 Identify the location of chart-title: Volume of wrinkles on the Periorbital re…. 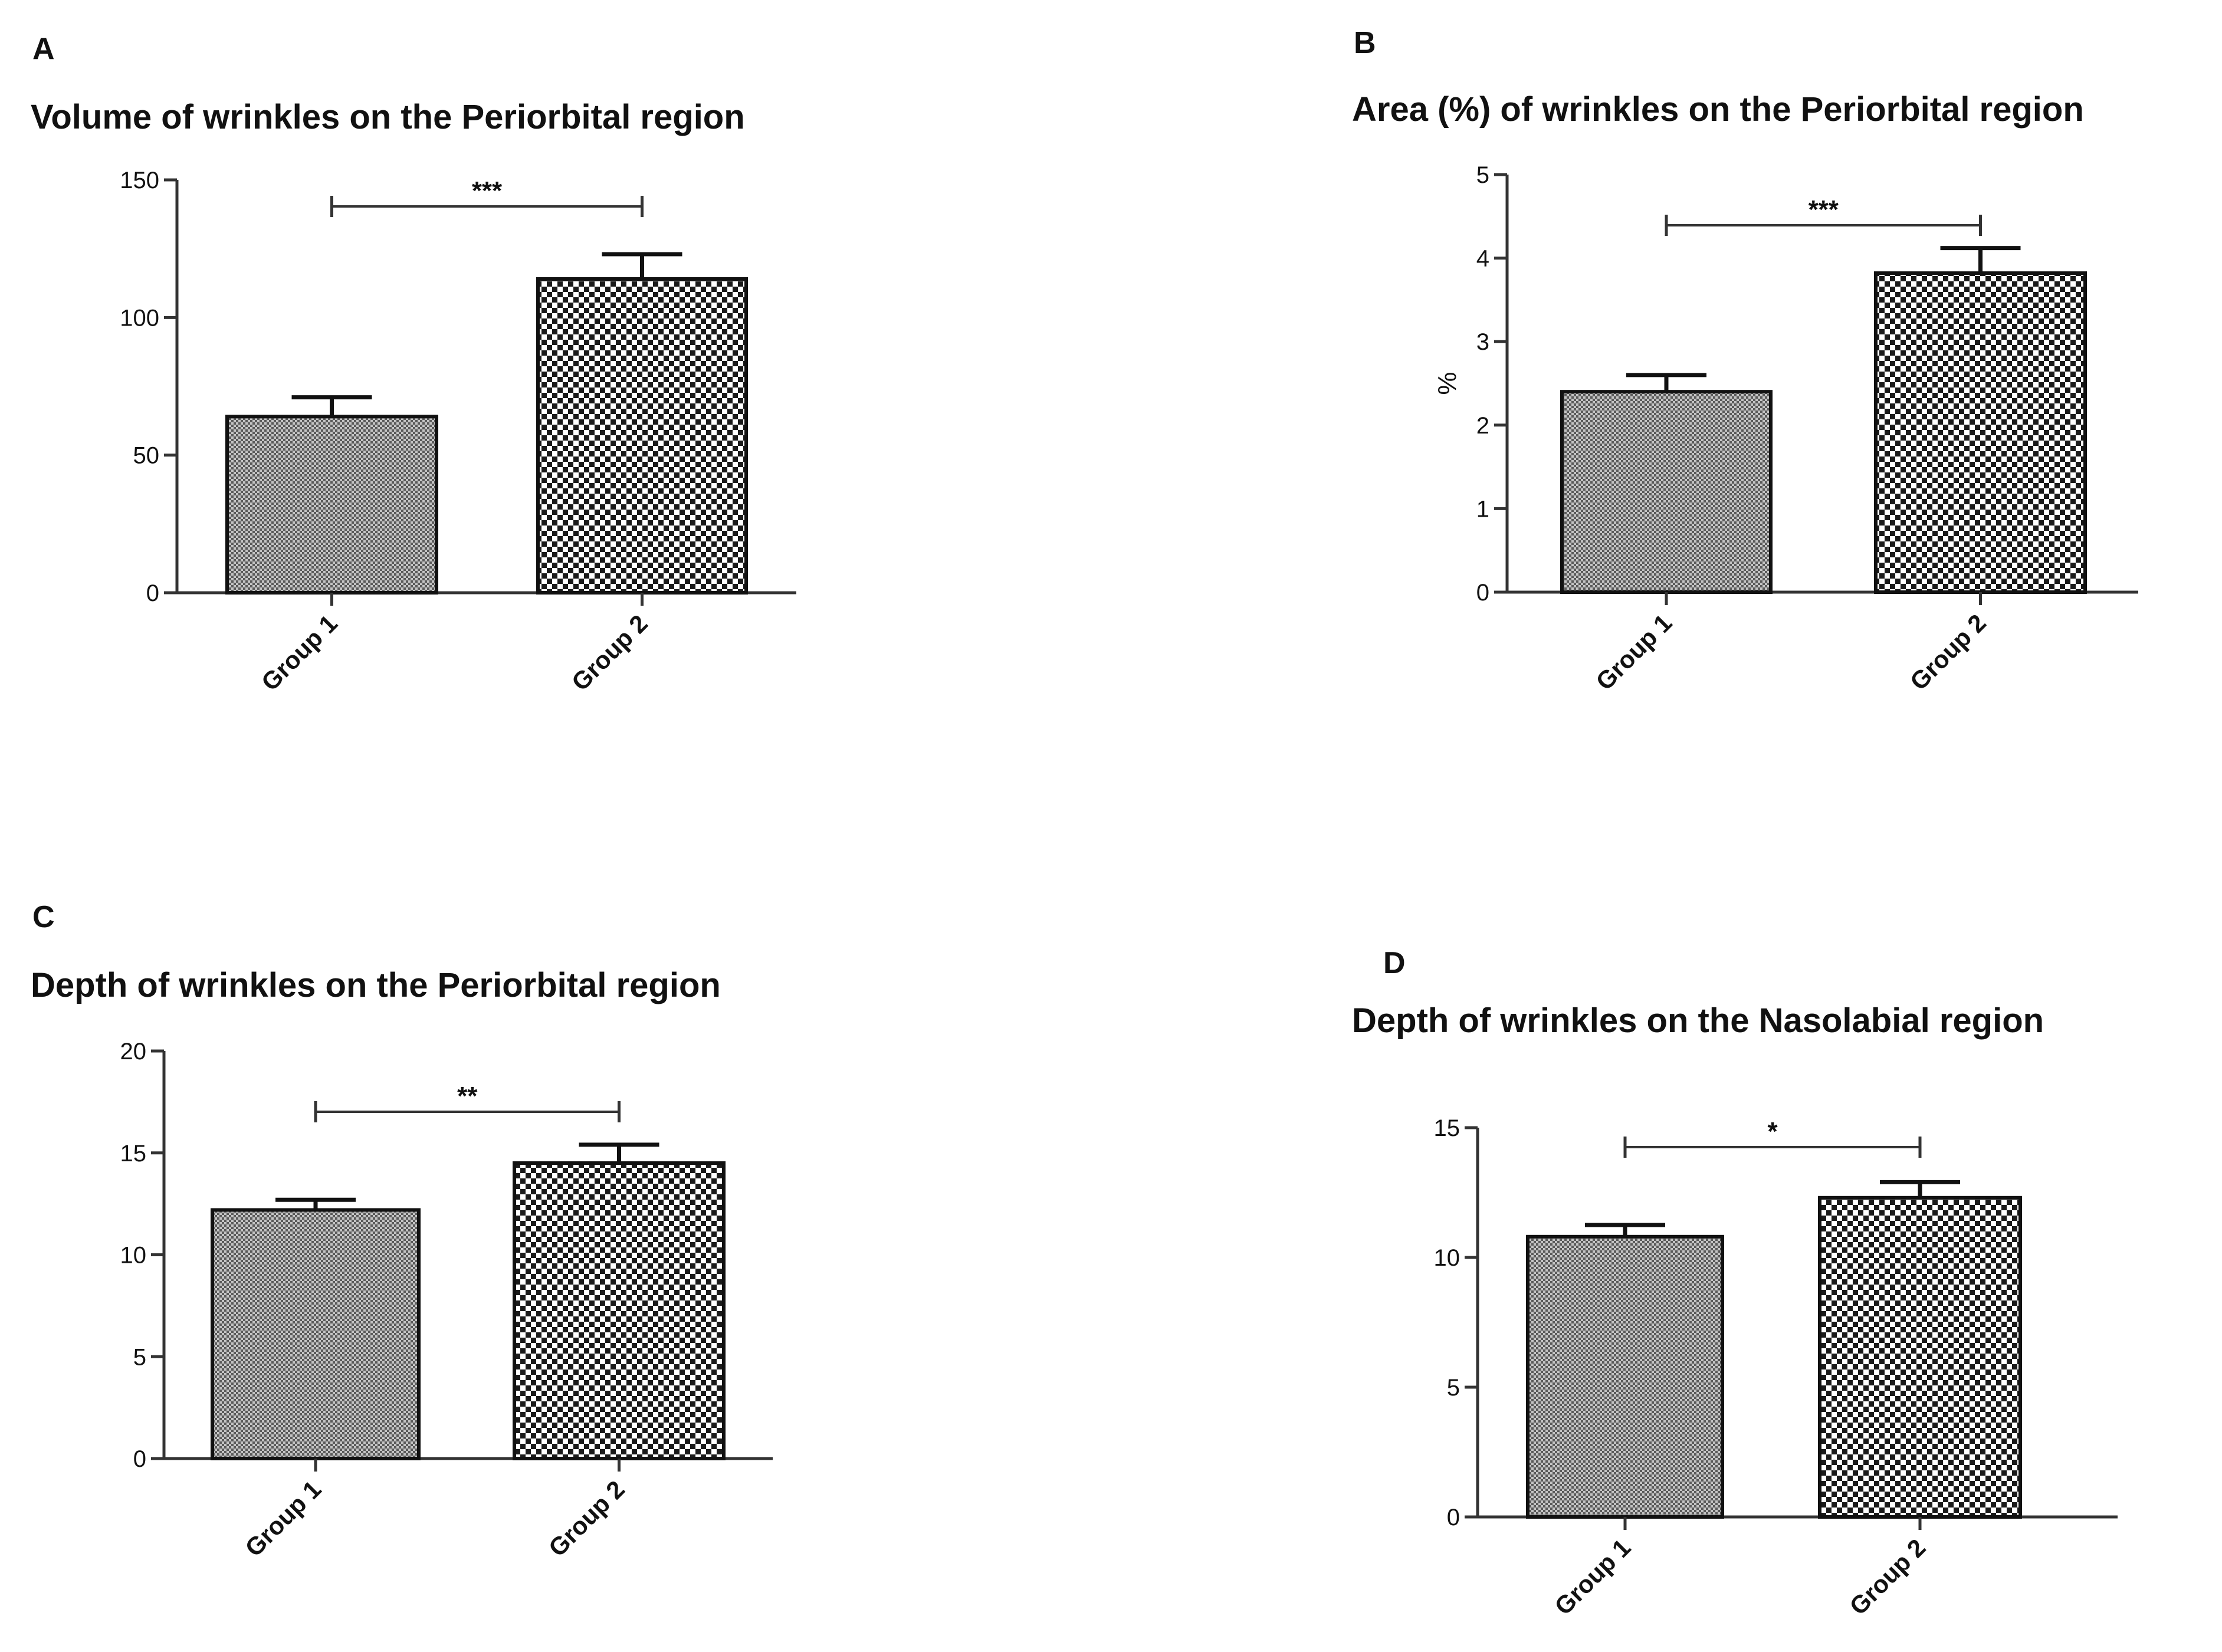
(388, 117).